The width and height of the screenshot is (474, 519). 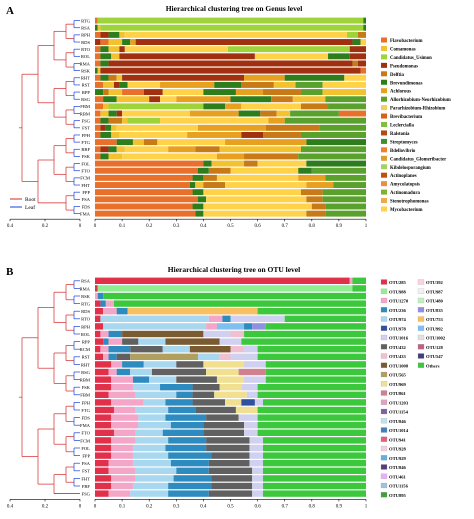 What do you see at coordinates (406, 41) in the screenshot?
I see `legend-label: Flavobacterium` at bounding box center [406, 41].